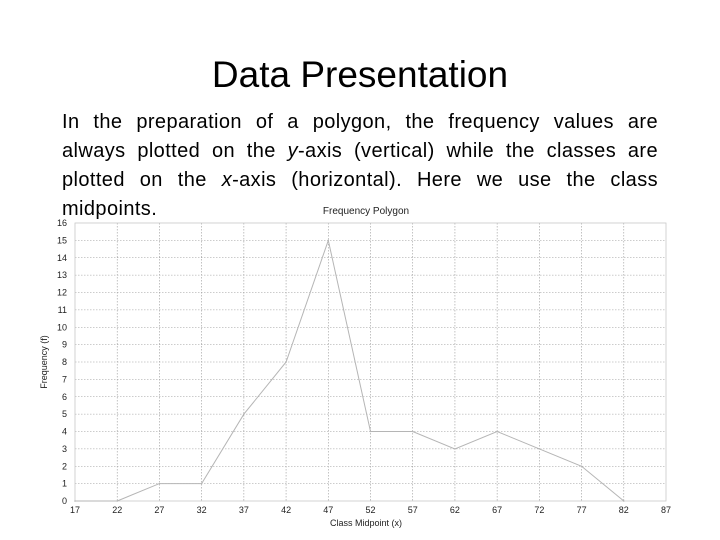 The image size is (720, 540). What do you see at coordinates (666, 510) in the screenshot?
I see `x-tick-label: 87` at bounding box center [666, 510].